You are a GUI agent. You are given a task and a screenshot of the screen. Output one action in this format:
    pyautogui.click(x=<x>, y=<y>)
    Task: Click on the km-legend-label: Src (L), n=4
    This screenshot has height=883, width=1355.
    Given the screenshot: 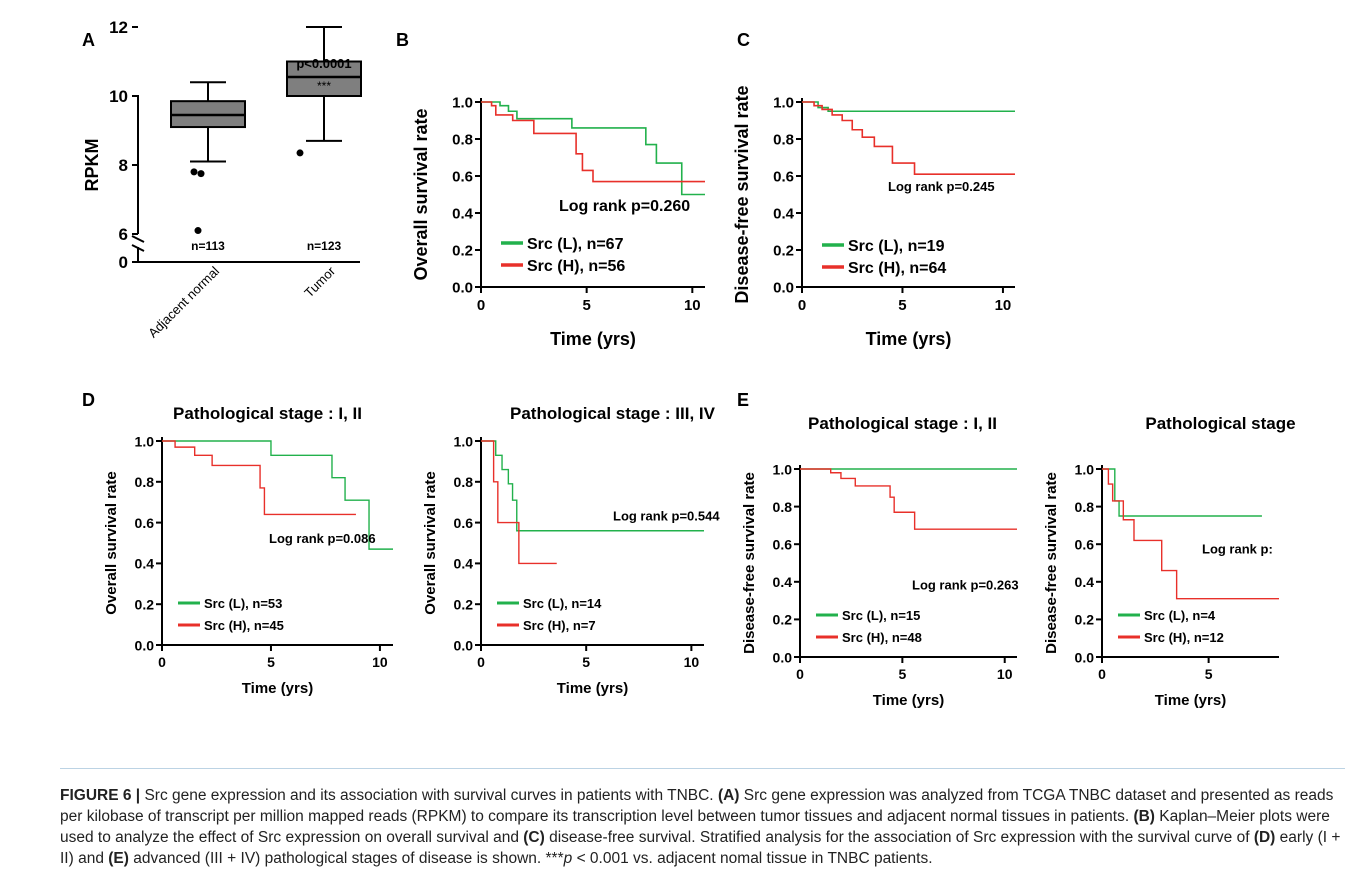 What is the action you would take?
    pyautogui.click(x=1180, y=615)
    